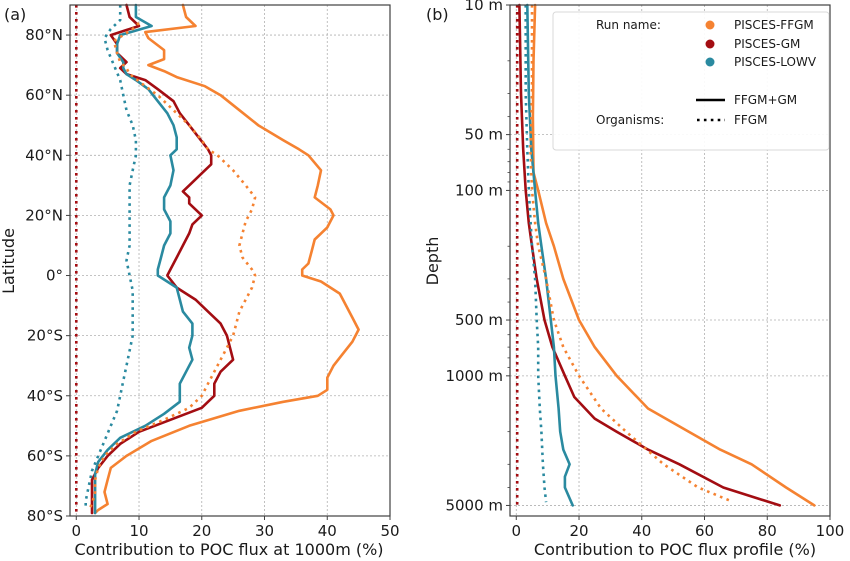 This screenshot has height=561, width=850. I want to click on legend-dot-pisces-ffgm, so click(710, 25).